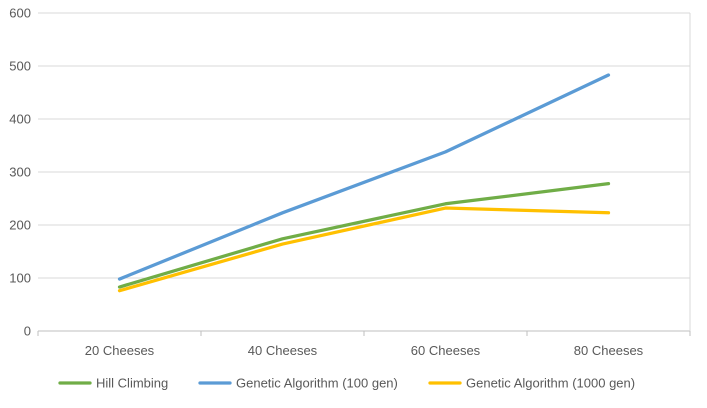 The image size is (707, 408). What do you see at coordinates (550, 383) in the screenshot?
I see `legend-label-genetic-algorithm-1000-gen: Genetic Algorithm (1000 gen)` at bounding box center [550, 383].